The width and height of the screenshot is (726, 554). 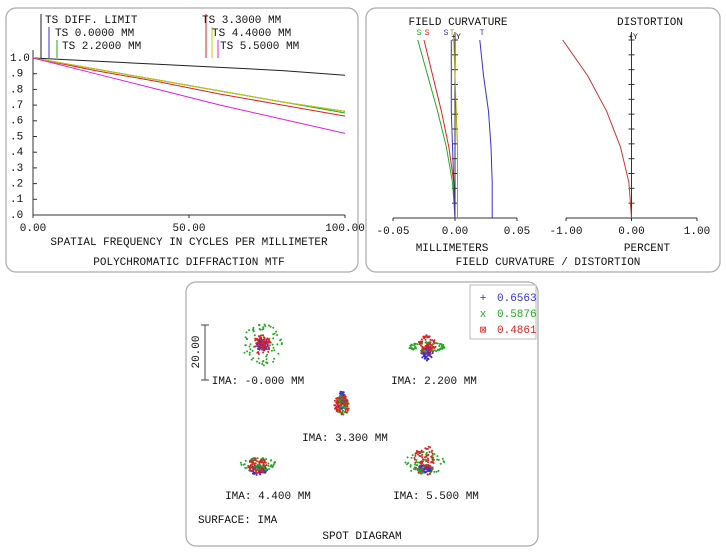 What do you see at coordinates (434, 382) in the screenshot?
I see `field-label: IMA: 2.200 MM` at bounding box center [434, 382].